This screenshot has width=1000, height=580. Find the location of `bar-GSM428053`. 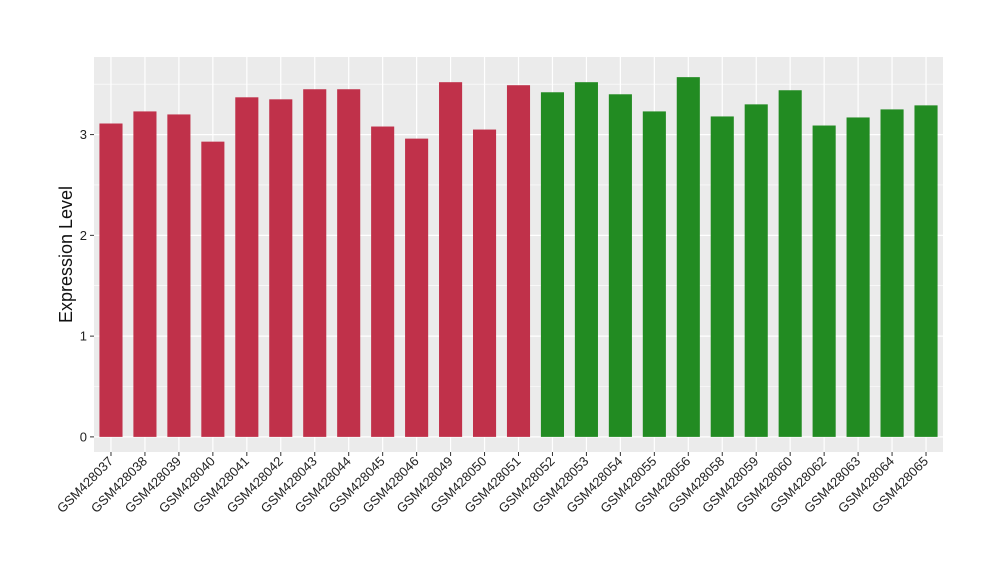

bar-GSM428053 is located at coordinates (586, 259).